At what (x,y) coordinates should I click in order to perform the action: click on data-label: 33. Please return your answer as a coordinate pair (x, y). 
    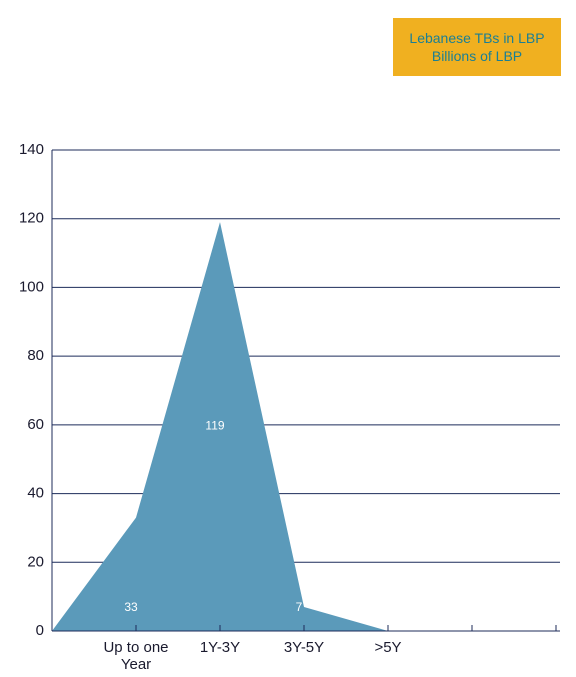
    Looking at the image, I should click on (131, 607).